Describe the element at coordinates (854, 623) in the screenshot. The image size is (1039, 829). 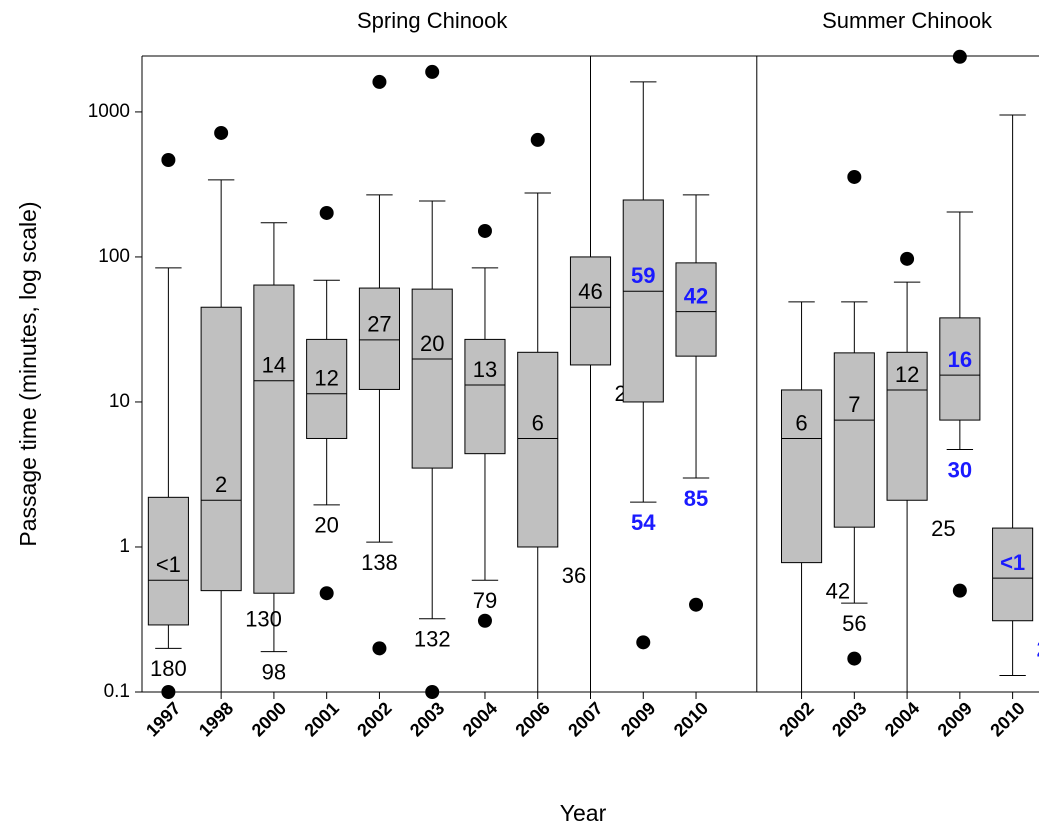
I see `n-label: 56` at that location.